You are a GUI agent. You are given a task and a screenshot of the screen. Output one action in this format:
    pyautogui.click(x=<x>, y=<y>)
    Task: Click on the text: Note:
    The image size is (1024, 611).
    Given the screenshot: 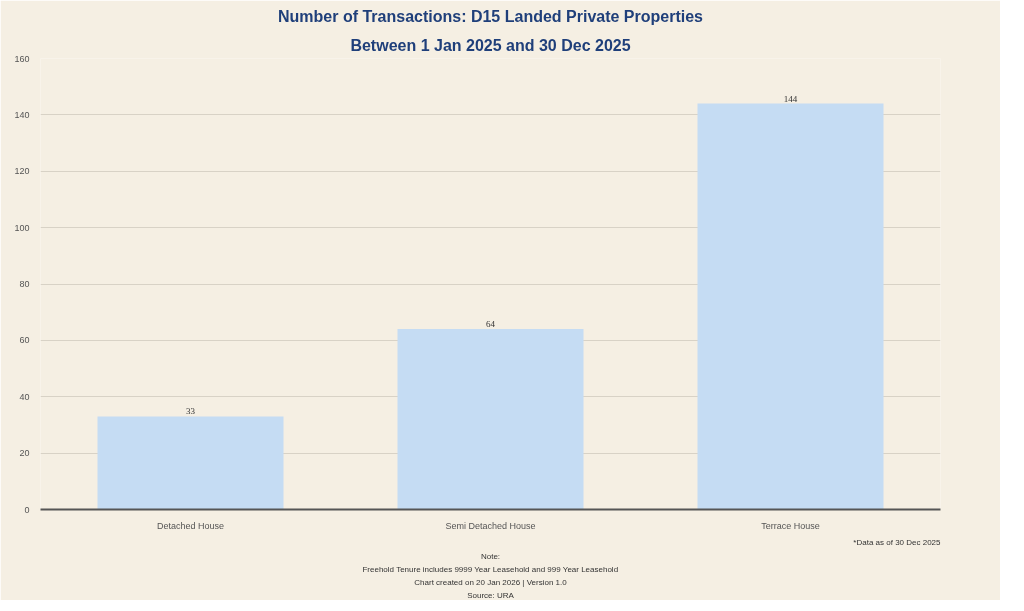 What is the action you would take?
    pyautogui.click(x=490, y=556)
    